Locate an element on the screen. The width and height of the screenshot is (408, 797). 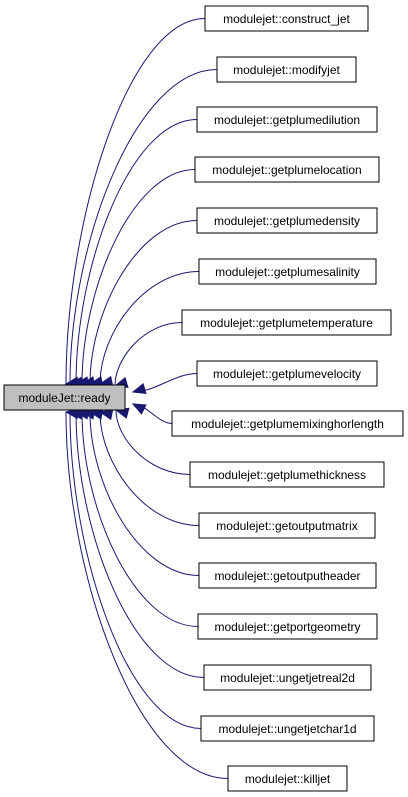
root-node: moduleJet::ready is located at coordinates (64, 397).